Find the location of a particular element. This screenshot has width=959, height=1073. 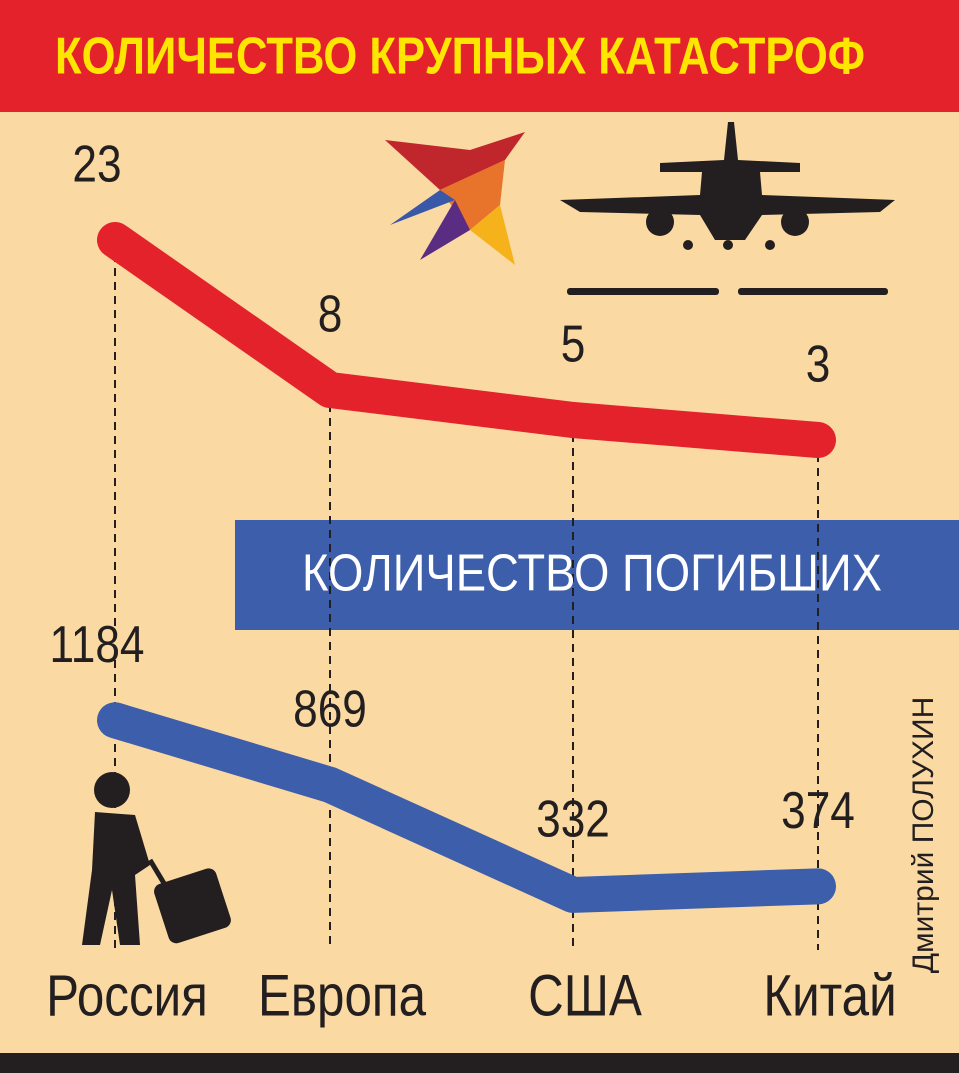

value-label: 5 is located at coordinates (573, 344).